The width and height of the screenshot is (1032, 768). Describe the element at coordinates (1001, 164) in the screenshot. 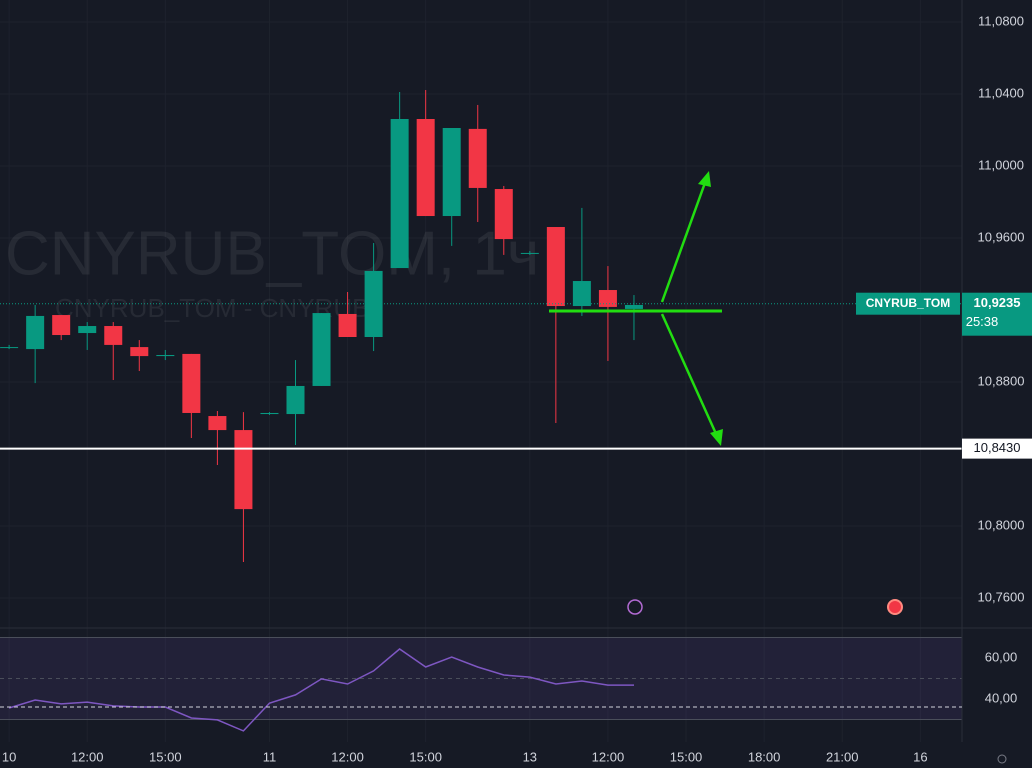

I see `y-tick-label: 11,0000` at that location.